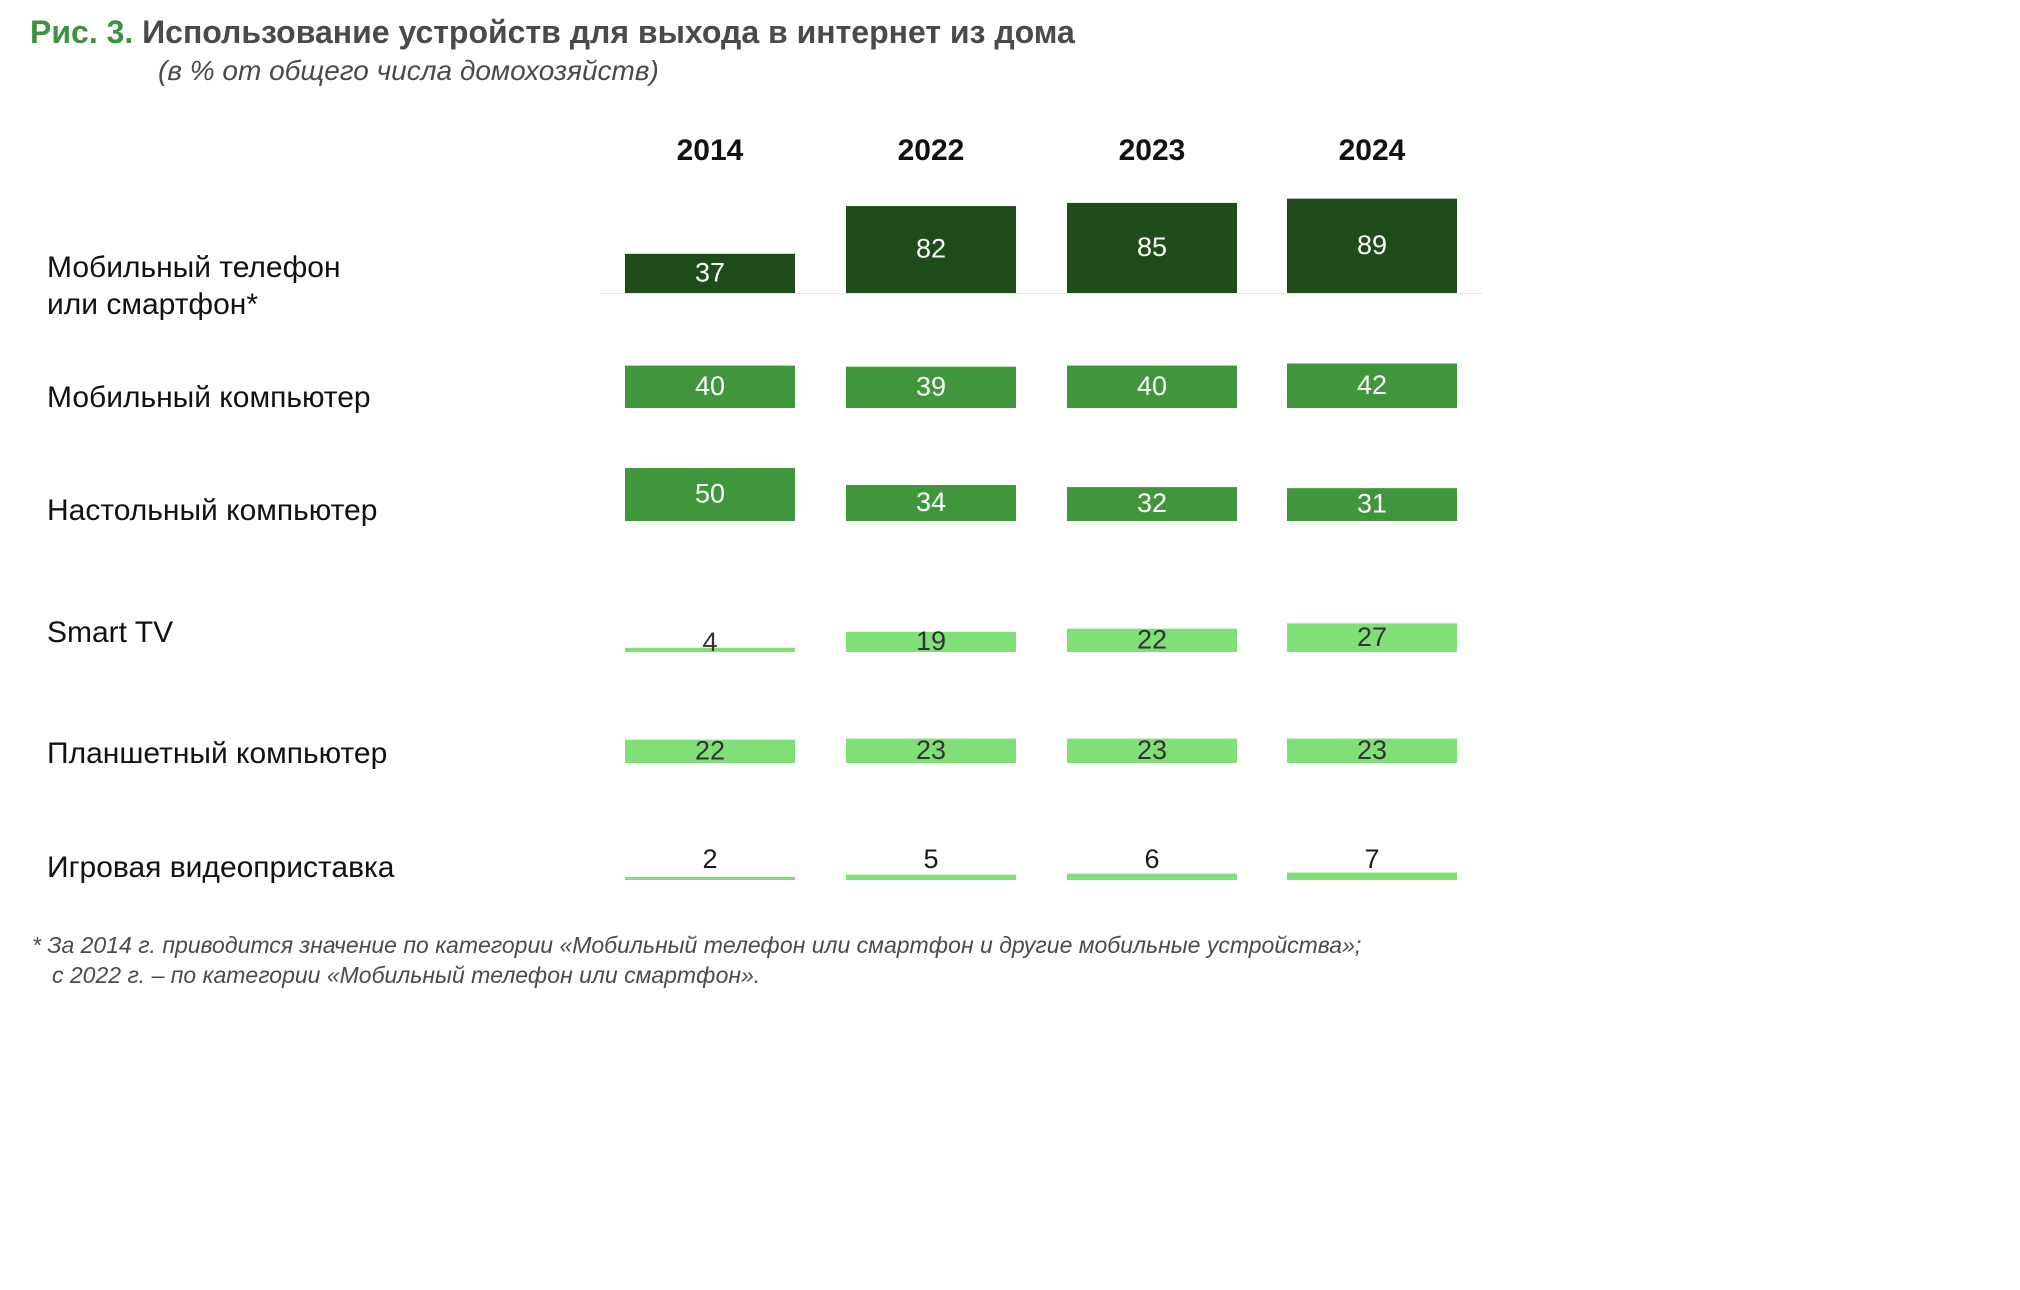 The image size is (2020, 1290). I want to click on data-label: 89, so click(1372, 245).